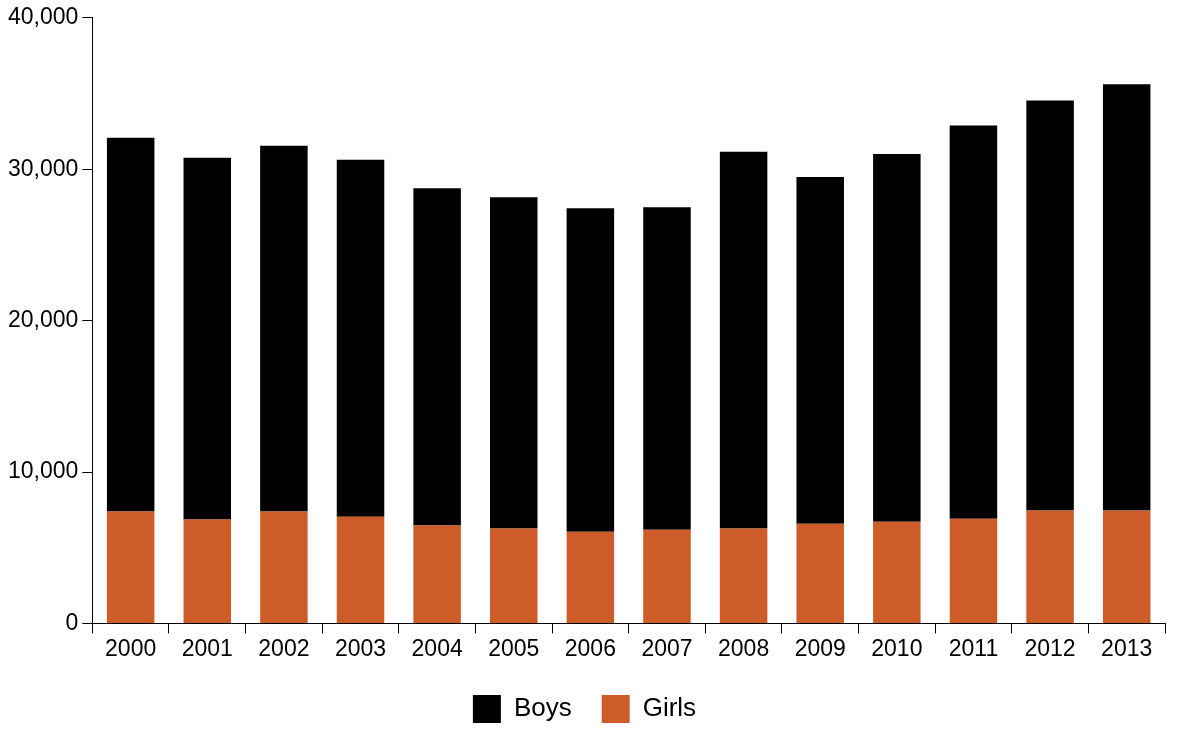 The height and width of the screenshot is (735, 1183). What do you see at coordinates (207, 647) in the screenshot?
I see `x-tick-label: 2001` at bounding box center [207, 647].